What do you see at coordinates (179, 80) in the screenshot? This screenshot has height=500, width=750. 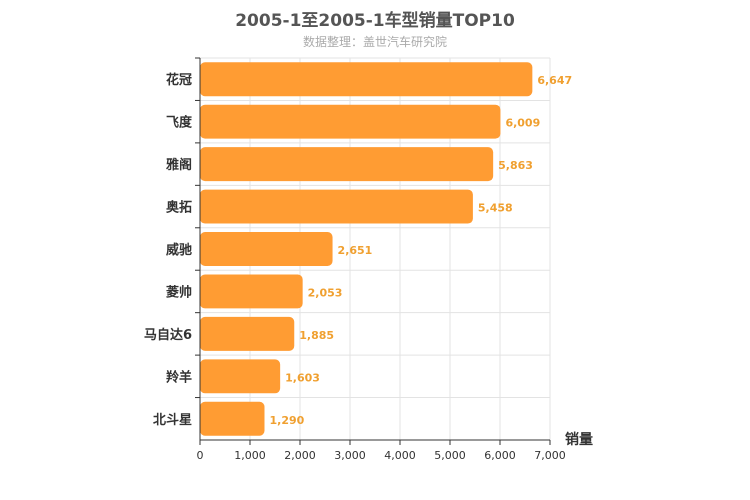 I see `category-label: 花冠` at bounding box center [179, 80].